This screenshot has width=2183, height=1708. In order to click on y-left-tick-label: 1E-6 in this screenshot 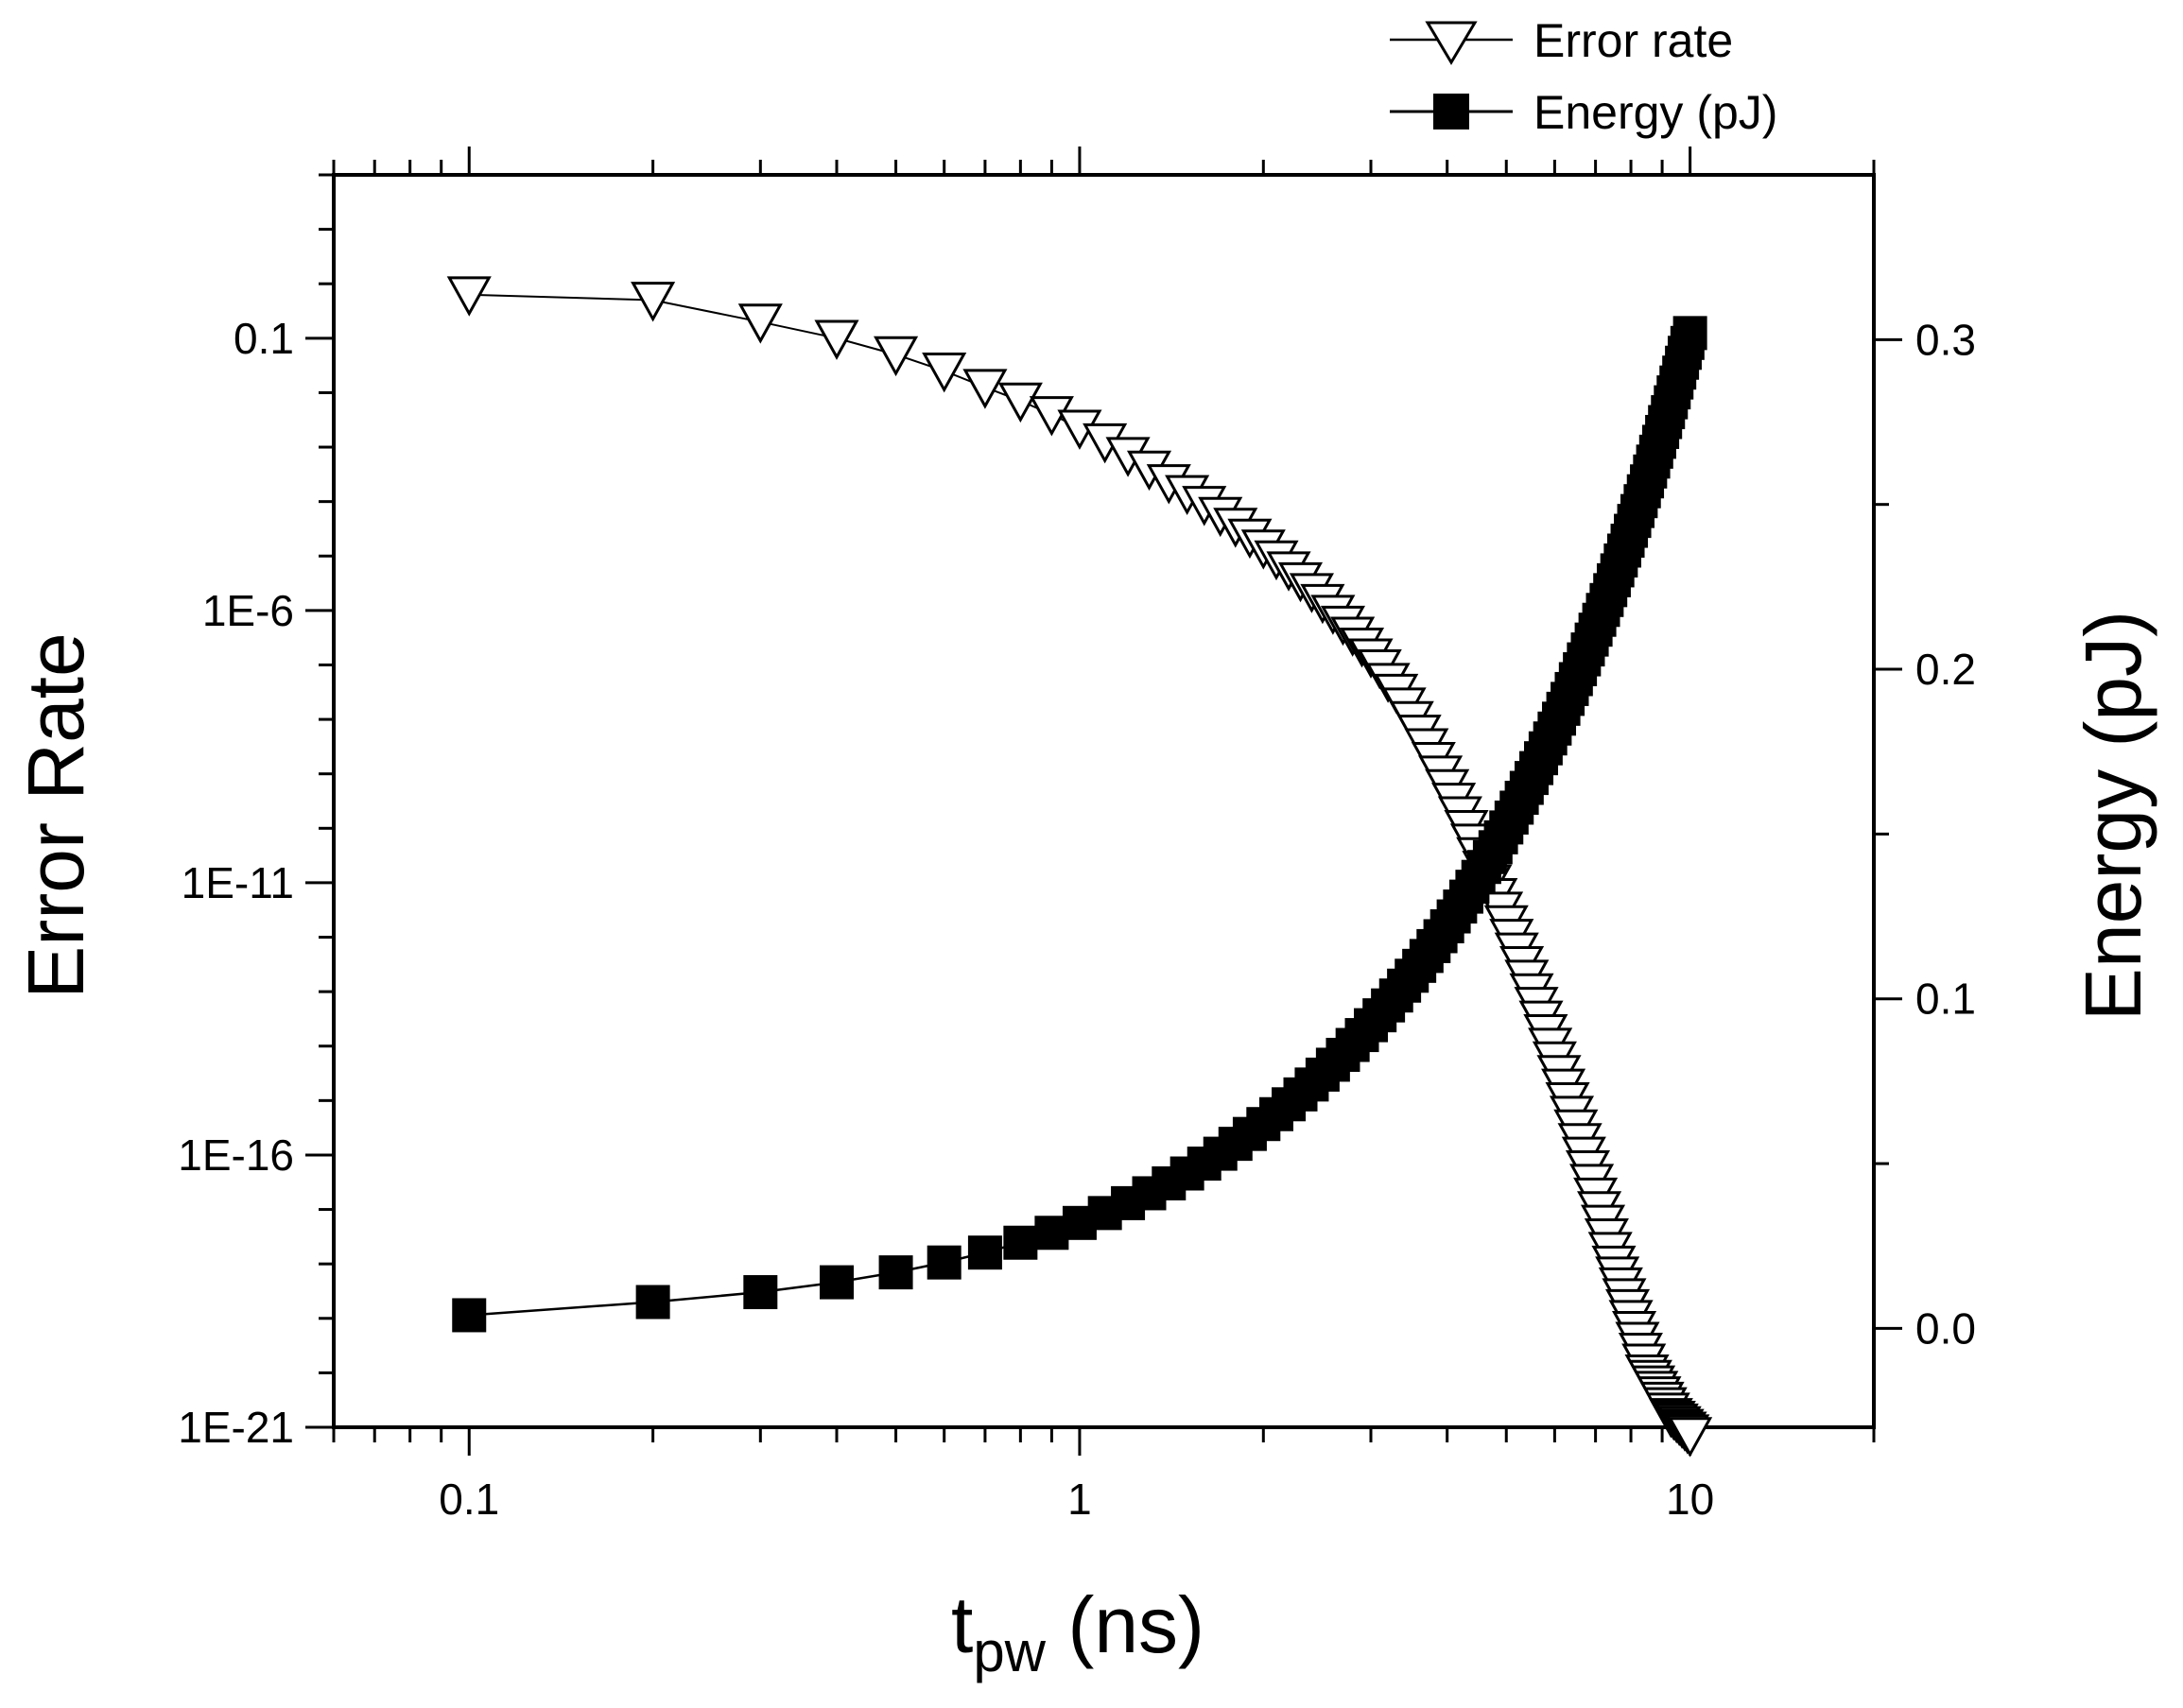, I will do `click(248, 610)`.